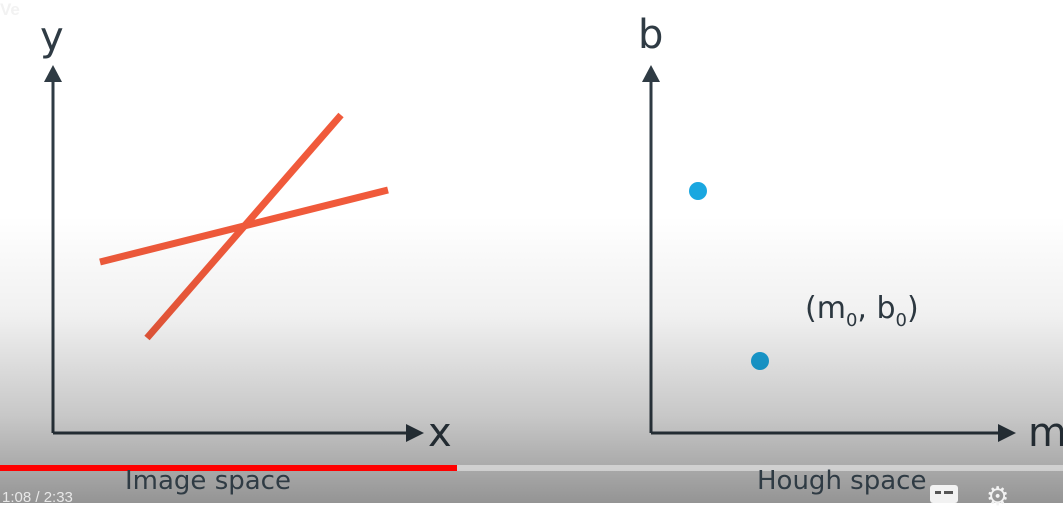 This screenshot has height=512, width=1063. I want to click on hough-b-axis-label: b, so click(650, 35).